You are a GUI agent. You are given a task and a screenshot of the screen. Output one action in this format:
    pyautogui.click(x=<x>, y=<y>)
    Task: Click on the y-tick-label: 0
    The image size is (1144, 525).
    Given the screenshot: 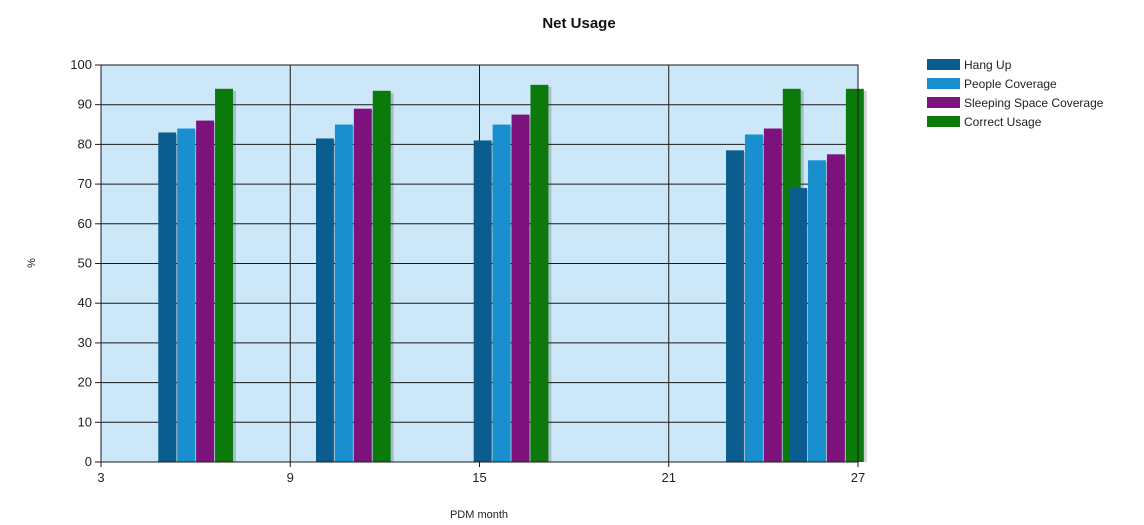 What is the action you would take?
    pyautogui.click(x=88, y=461)
    